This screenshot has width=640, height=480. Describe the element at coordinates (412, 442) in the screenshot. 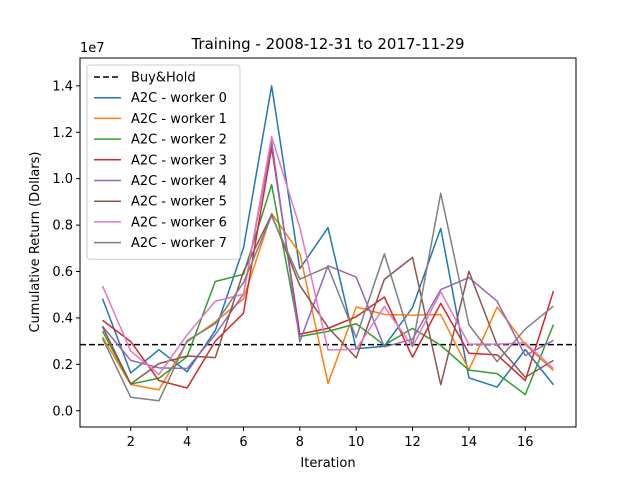

I see `x-tick-label: 12` at that location.